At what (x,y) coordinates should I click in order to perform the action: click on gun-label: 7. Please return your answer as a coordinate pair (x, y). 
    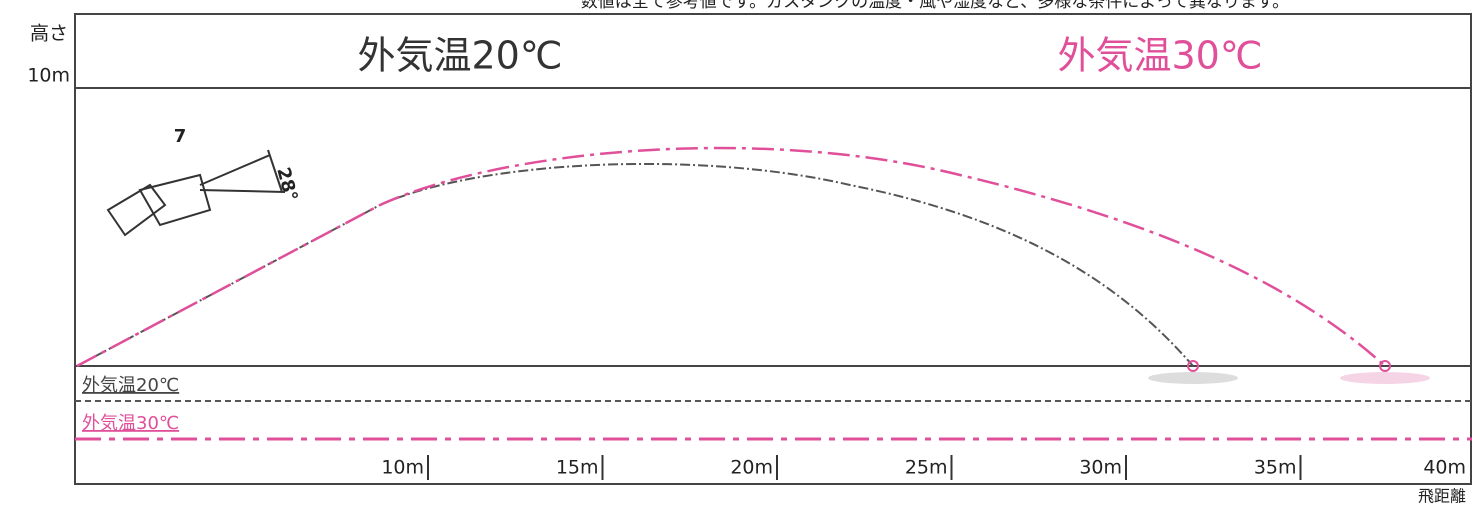
    Looking at the image, I should click on (180, 136).